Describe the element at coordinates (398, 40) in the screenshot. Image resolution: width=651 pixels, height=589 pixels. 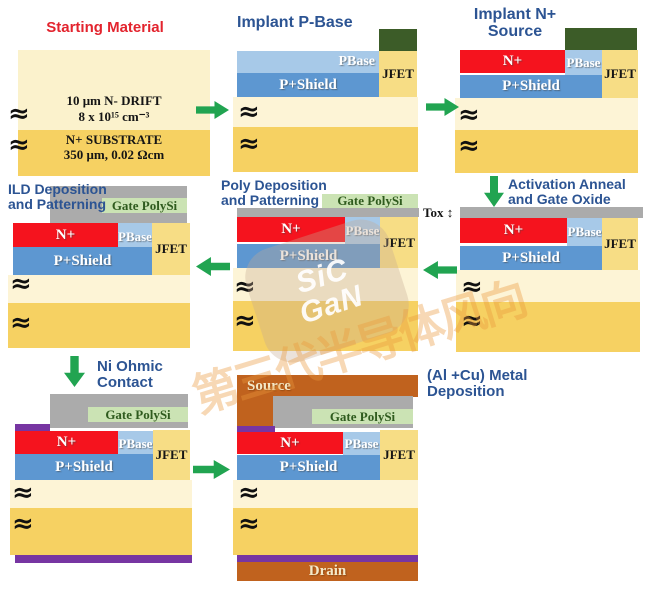
I see `implant-mask` at that location.